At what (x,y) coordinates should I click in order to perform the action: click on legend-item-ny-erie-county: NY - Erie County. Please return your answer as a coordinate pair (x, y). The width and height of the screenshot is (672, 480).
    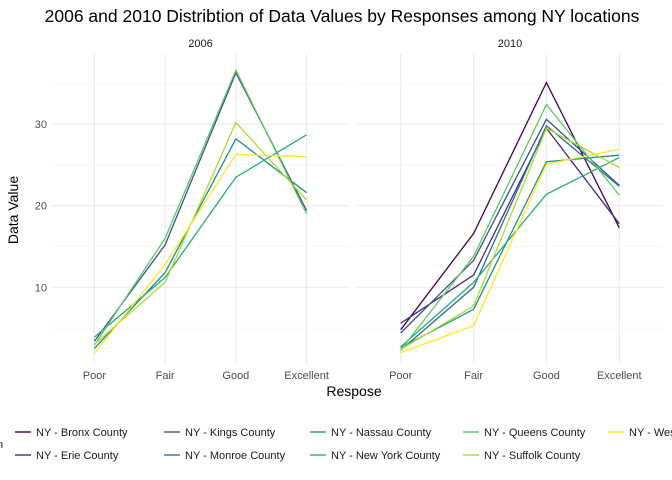
    Looking at the image, I should click on (67, 456).